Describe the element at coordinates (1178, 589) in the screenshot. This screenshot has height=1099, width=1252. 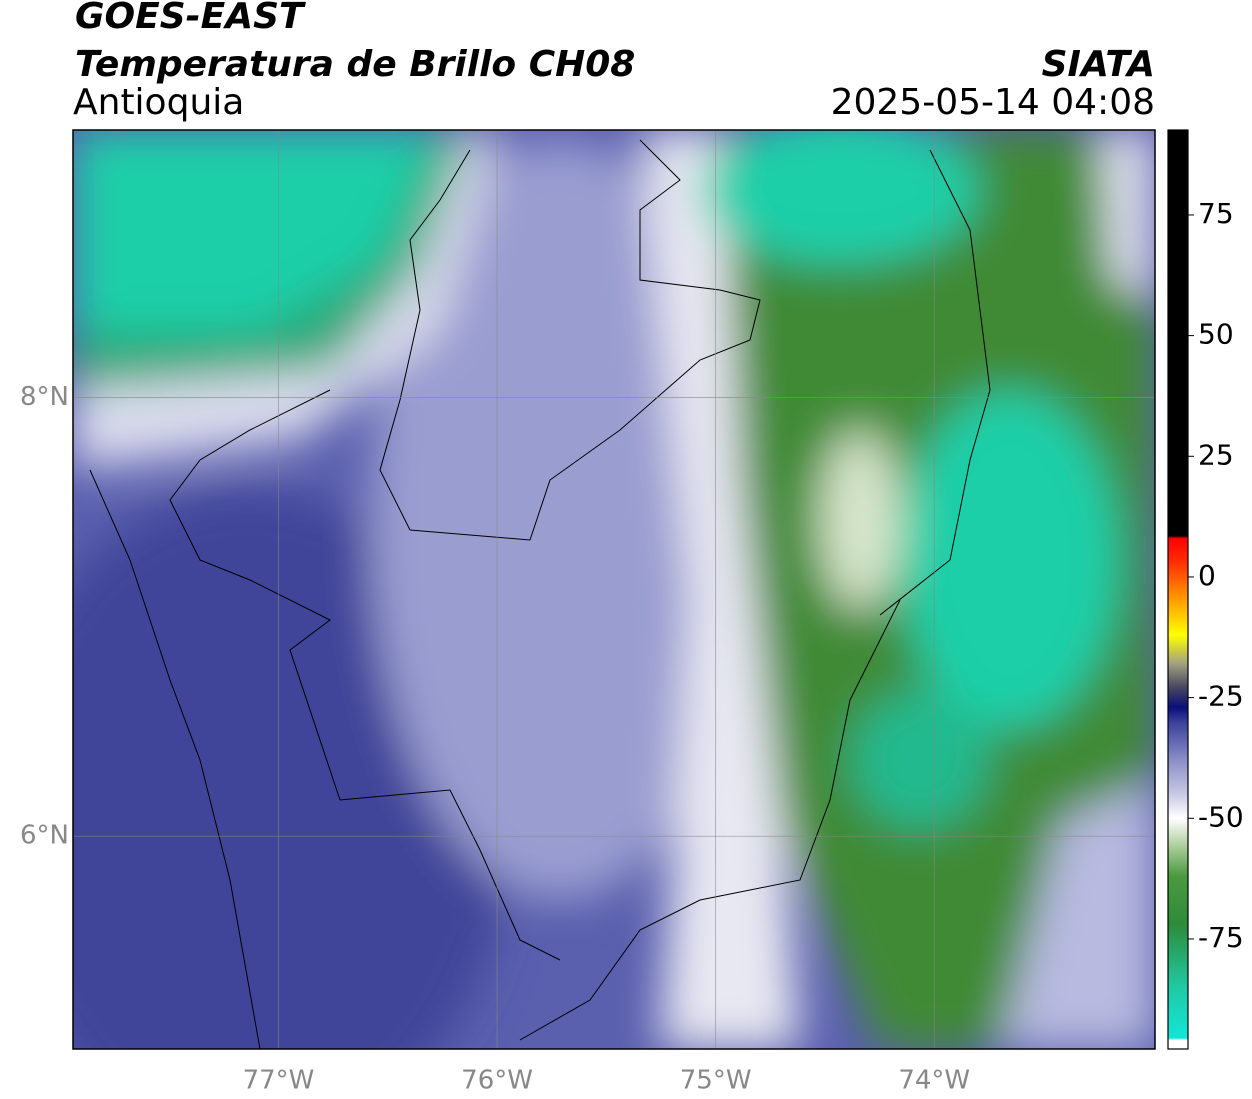
I see `colorbar` at that location.